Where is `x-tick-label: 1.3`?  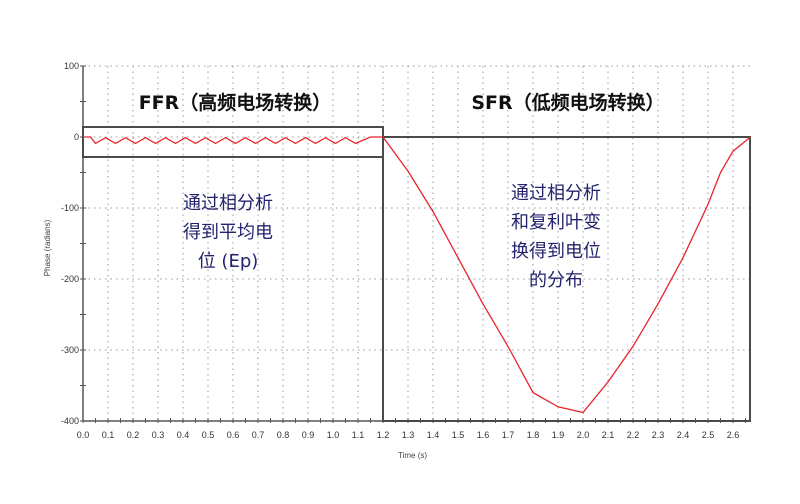
x-tick-label: 1.3 is located at coordinates (408, 435).